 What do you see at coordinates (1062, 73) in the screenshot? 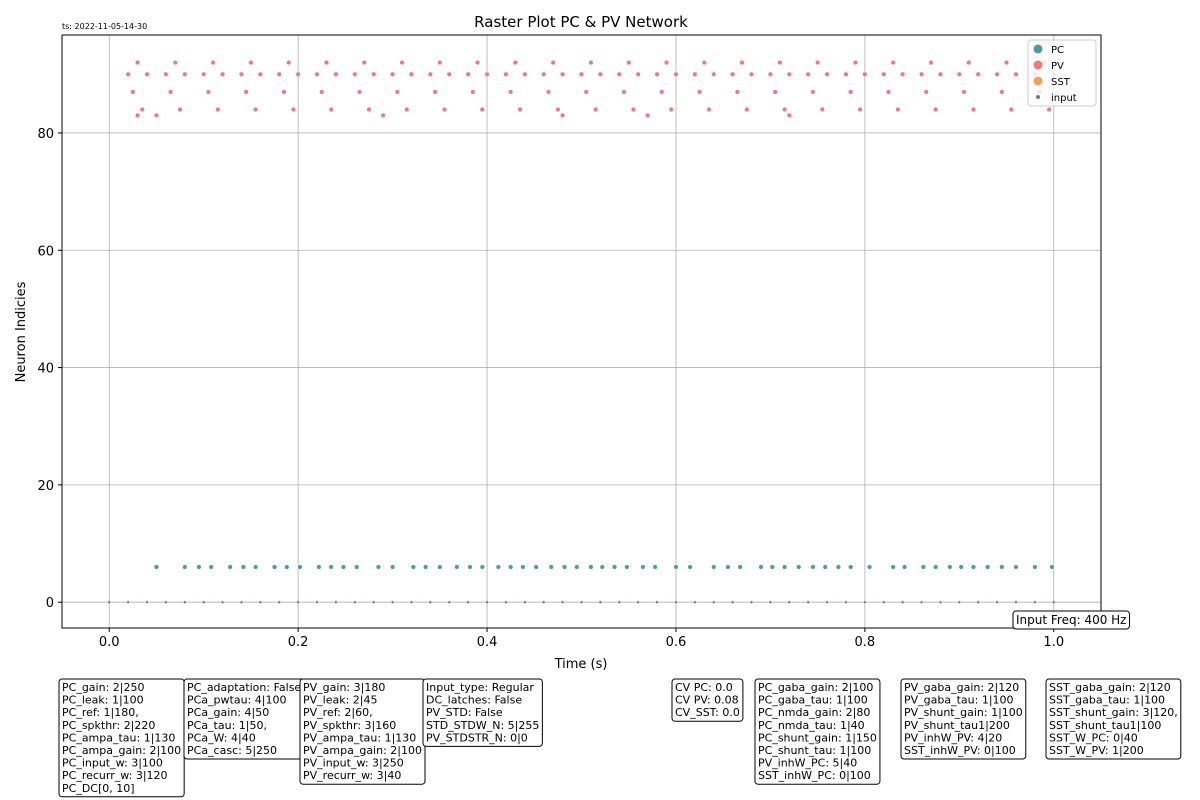
I see `legend-frame` at bounding box center [1062, 73].